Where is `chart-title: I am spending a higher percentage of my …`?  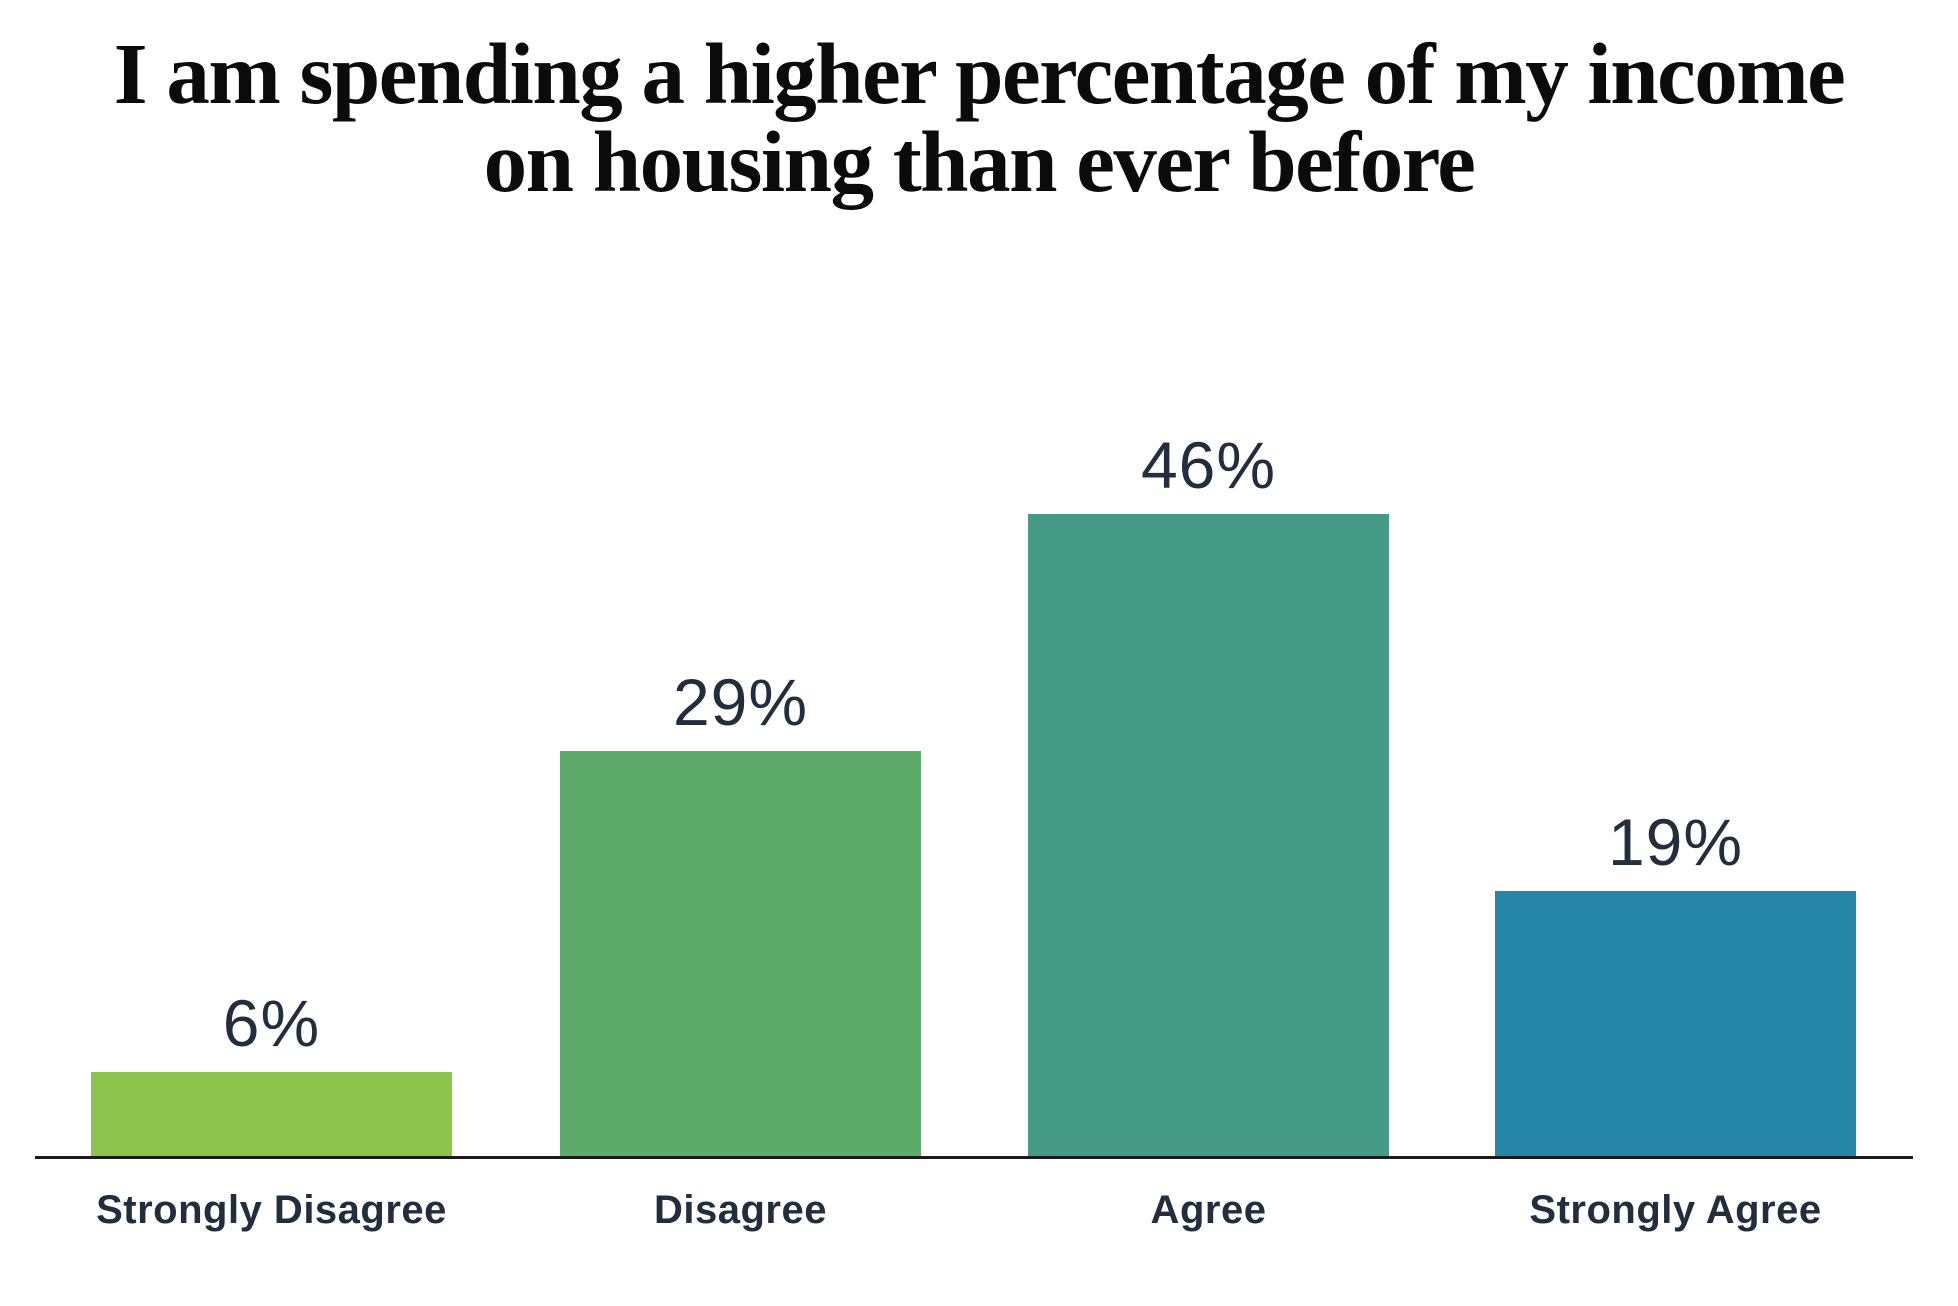
chart-title: I am spending a higher percentage of my … is located at coordinates (979, 118).